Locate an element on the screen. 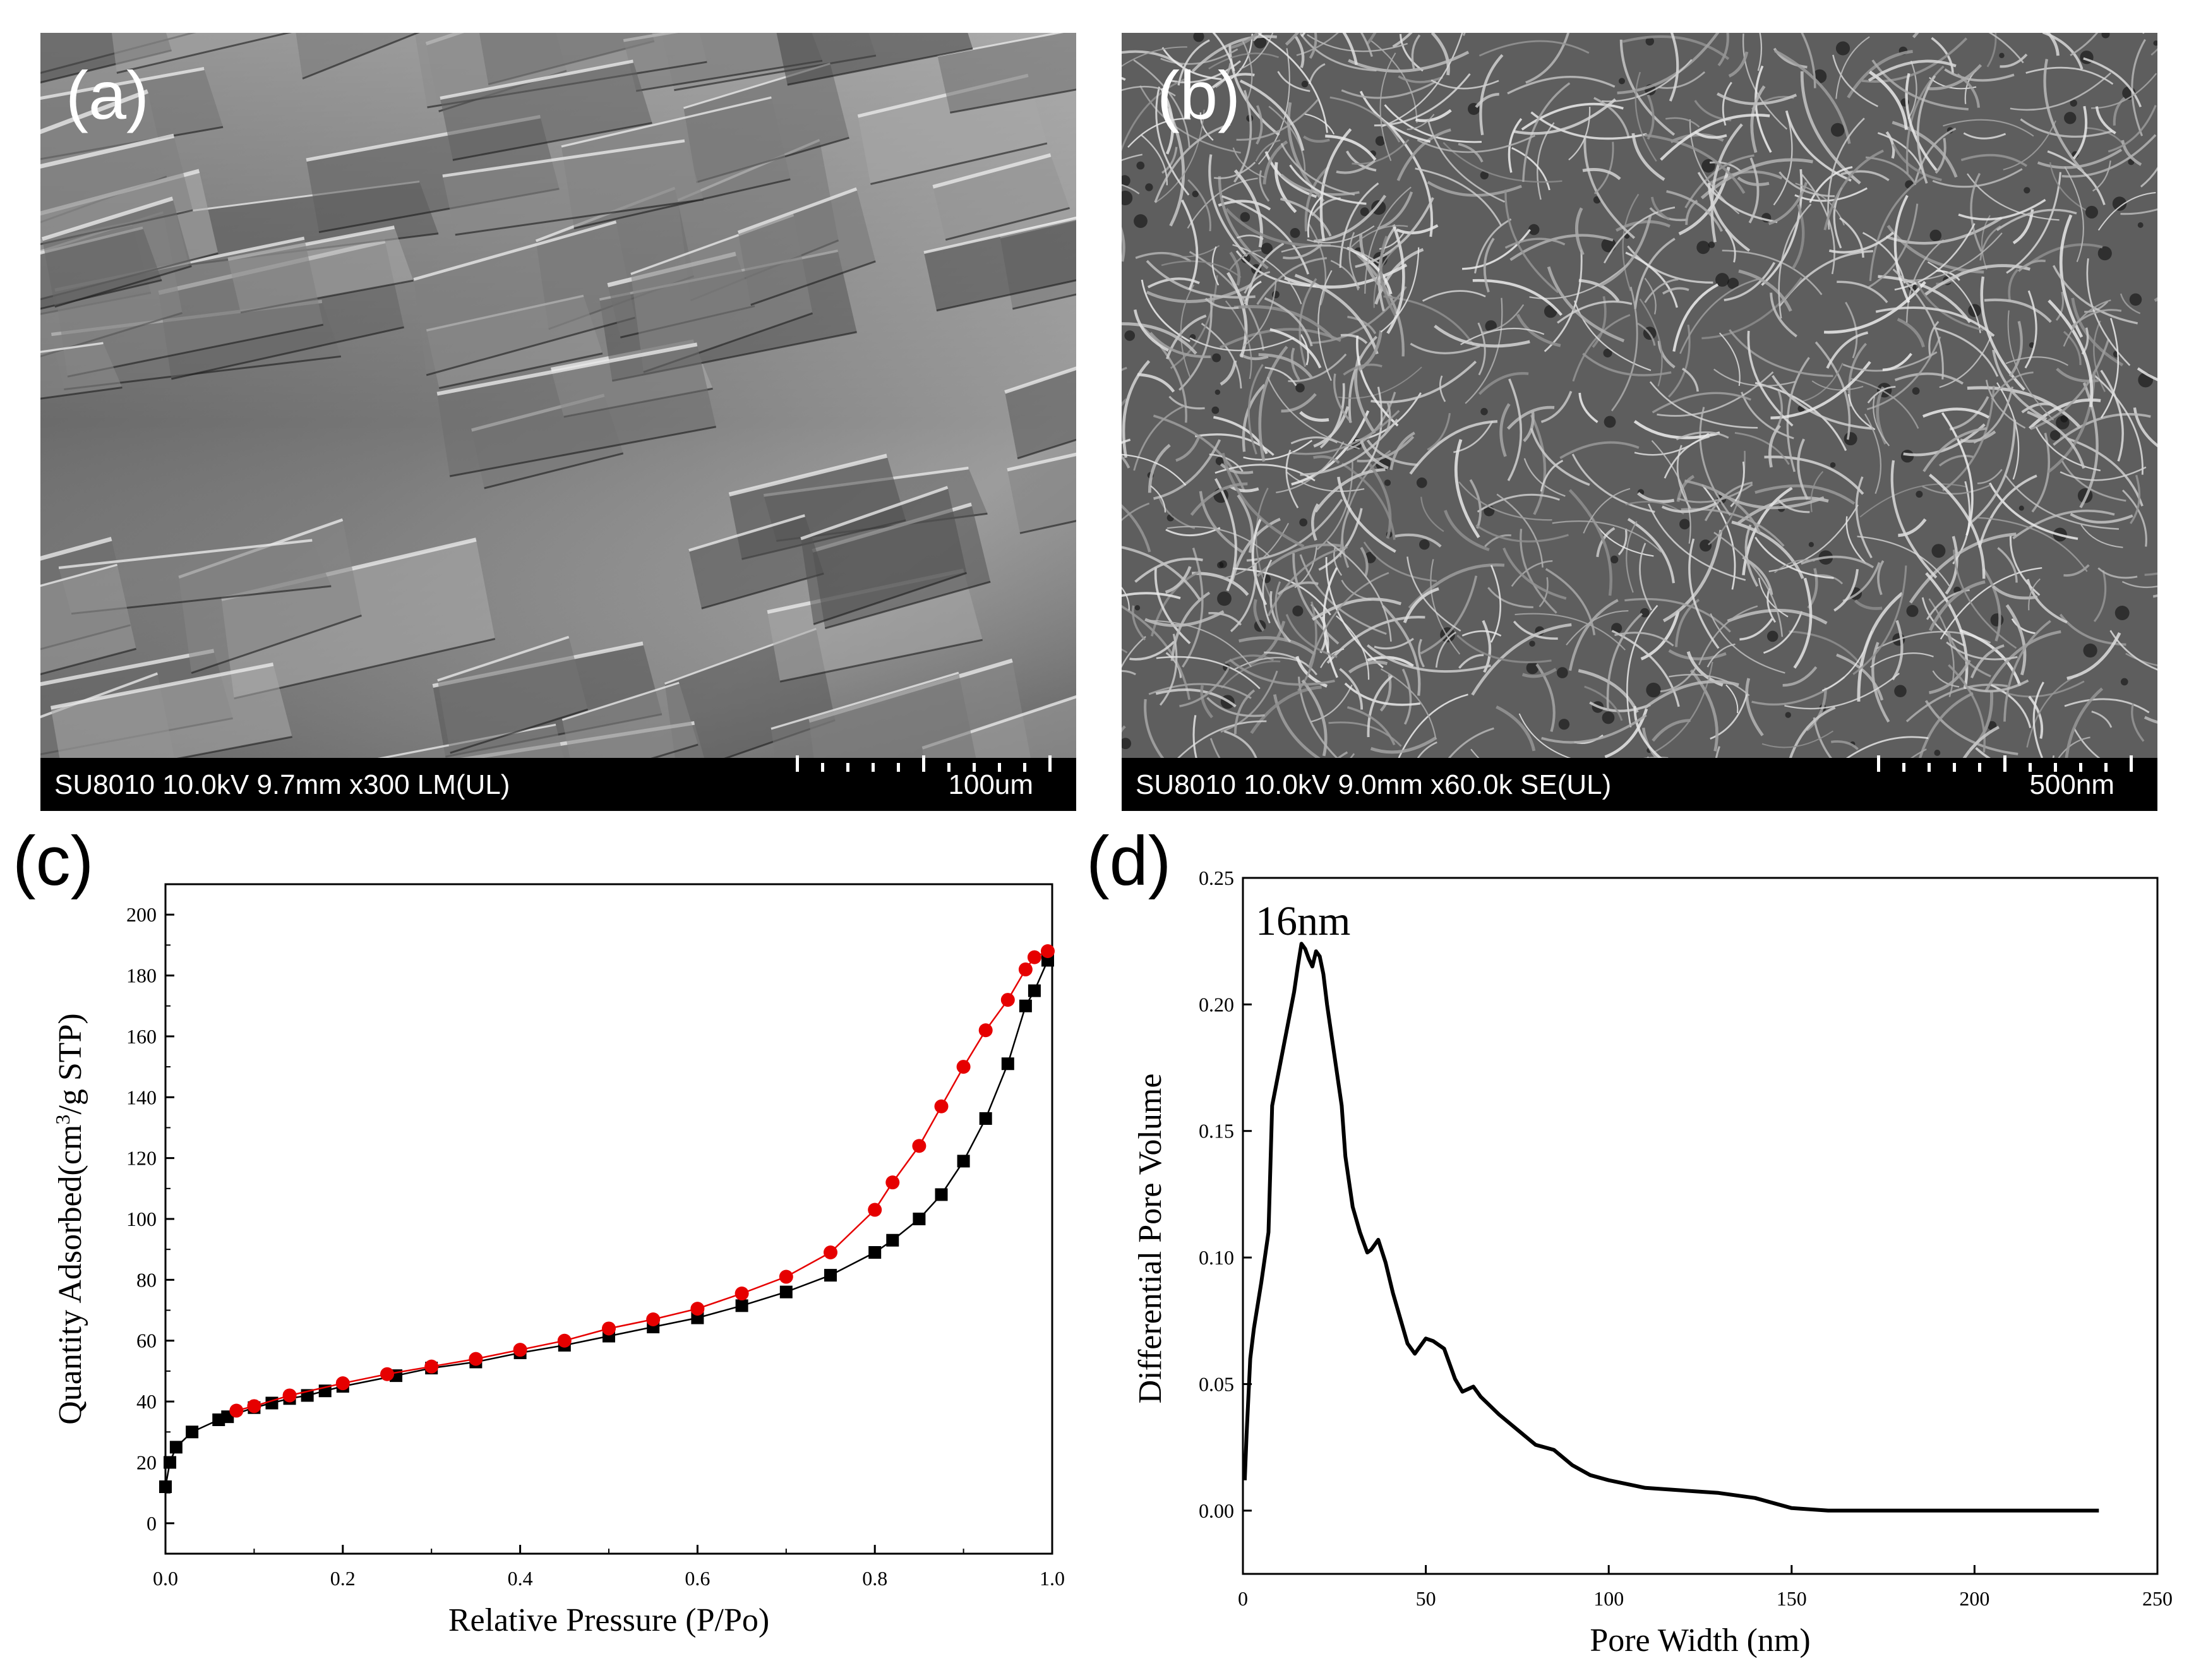 This screenshot has width=2189, height=1680. y-tick-label: 180 is located at coordinates (141, 975).